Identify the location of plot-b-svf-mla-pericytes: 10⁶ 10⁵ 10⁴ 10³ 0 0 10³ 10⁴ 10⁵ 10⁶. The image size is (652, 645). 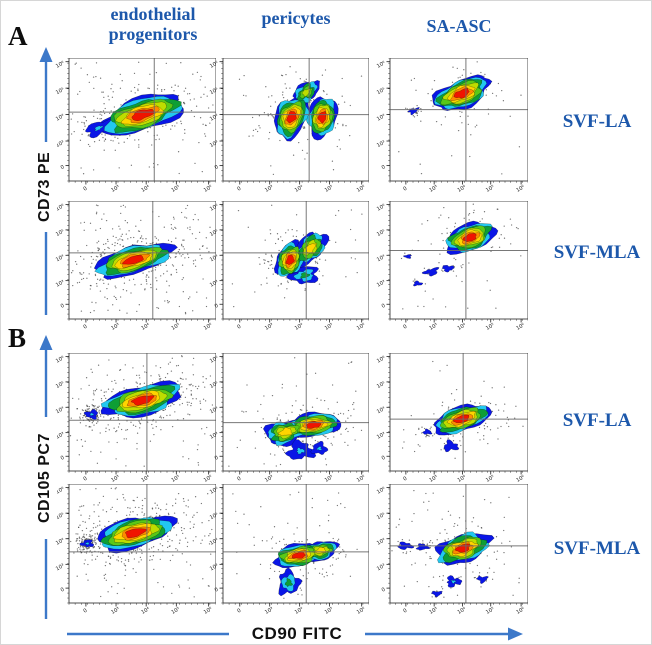
(288, 551).